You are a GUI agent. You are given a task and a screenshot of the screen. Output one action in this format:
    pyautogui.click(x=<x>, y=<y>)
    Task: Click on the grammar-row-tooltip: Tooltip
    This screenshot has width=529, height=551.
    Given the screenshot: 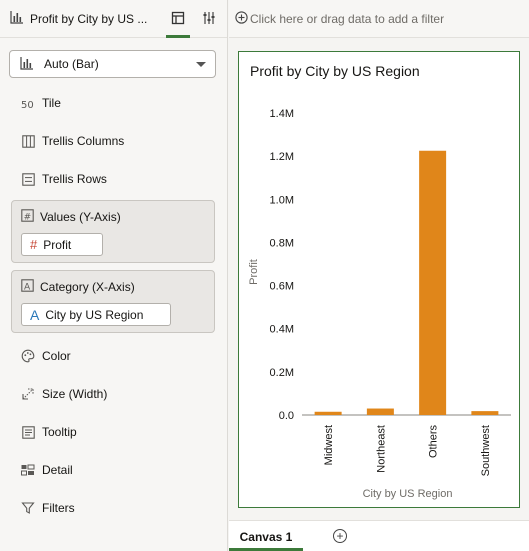 What is the action you would take?
    pyautogui.click(x=48, y=432)
    